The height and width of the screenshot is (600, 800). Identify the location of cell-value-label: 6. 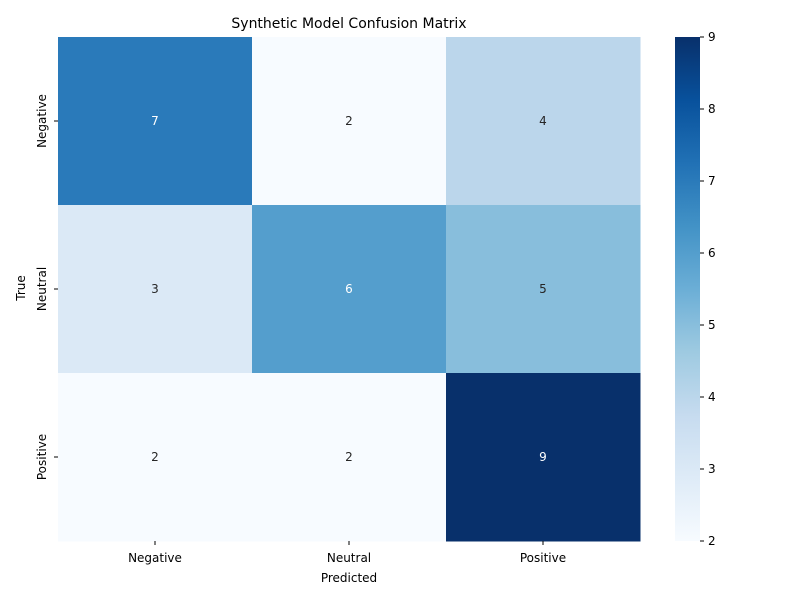
(349, 289).